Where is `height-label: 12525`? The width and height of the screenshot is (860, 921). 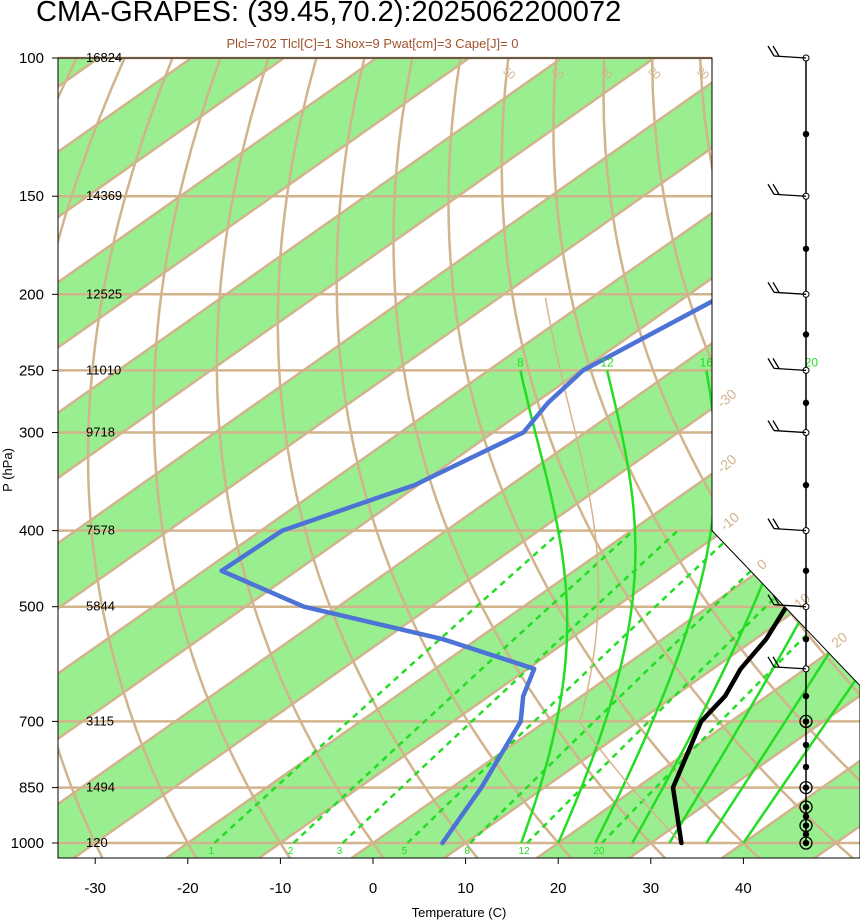
height-label: 12525 is located at coordinates (104, 293).